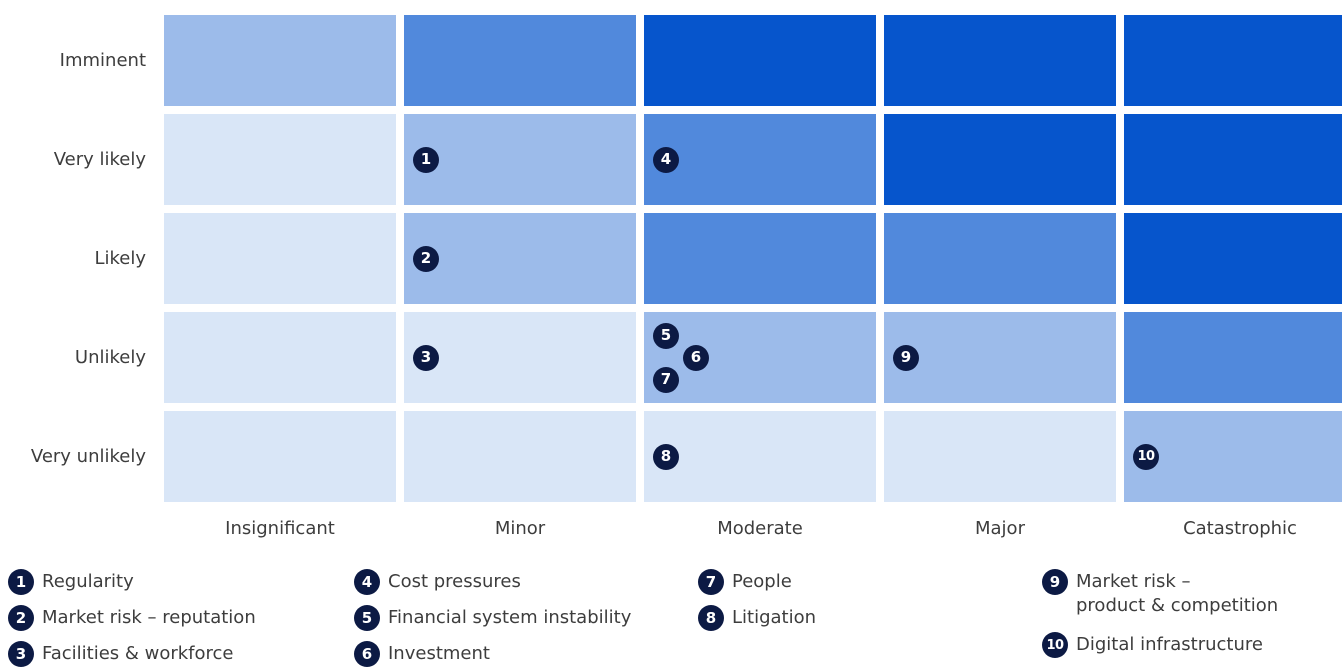 The image size is (1342, 667). I want to click on legend-item: 3 Facilities & workforce, so click(121, 654).